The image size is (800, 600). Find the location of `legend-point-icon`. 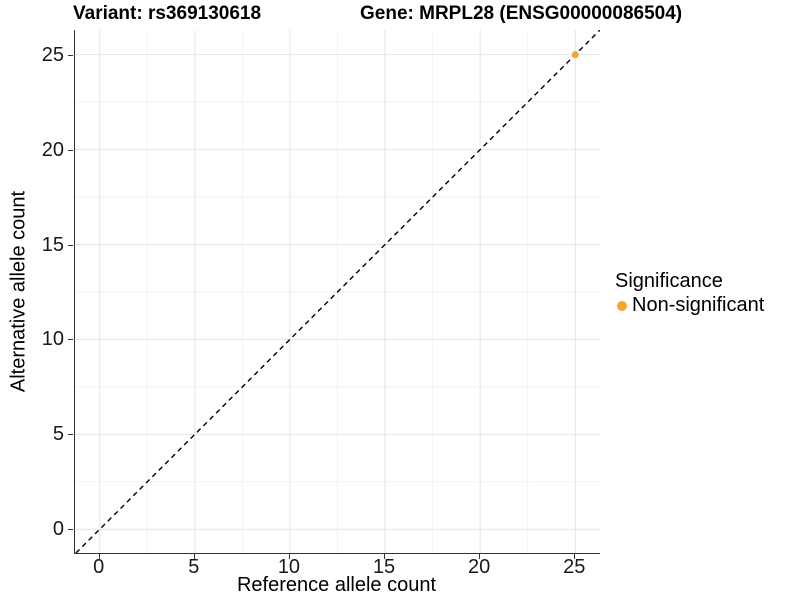

legend-point-icon is located at coordinates (622, 305).